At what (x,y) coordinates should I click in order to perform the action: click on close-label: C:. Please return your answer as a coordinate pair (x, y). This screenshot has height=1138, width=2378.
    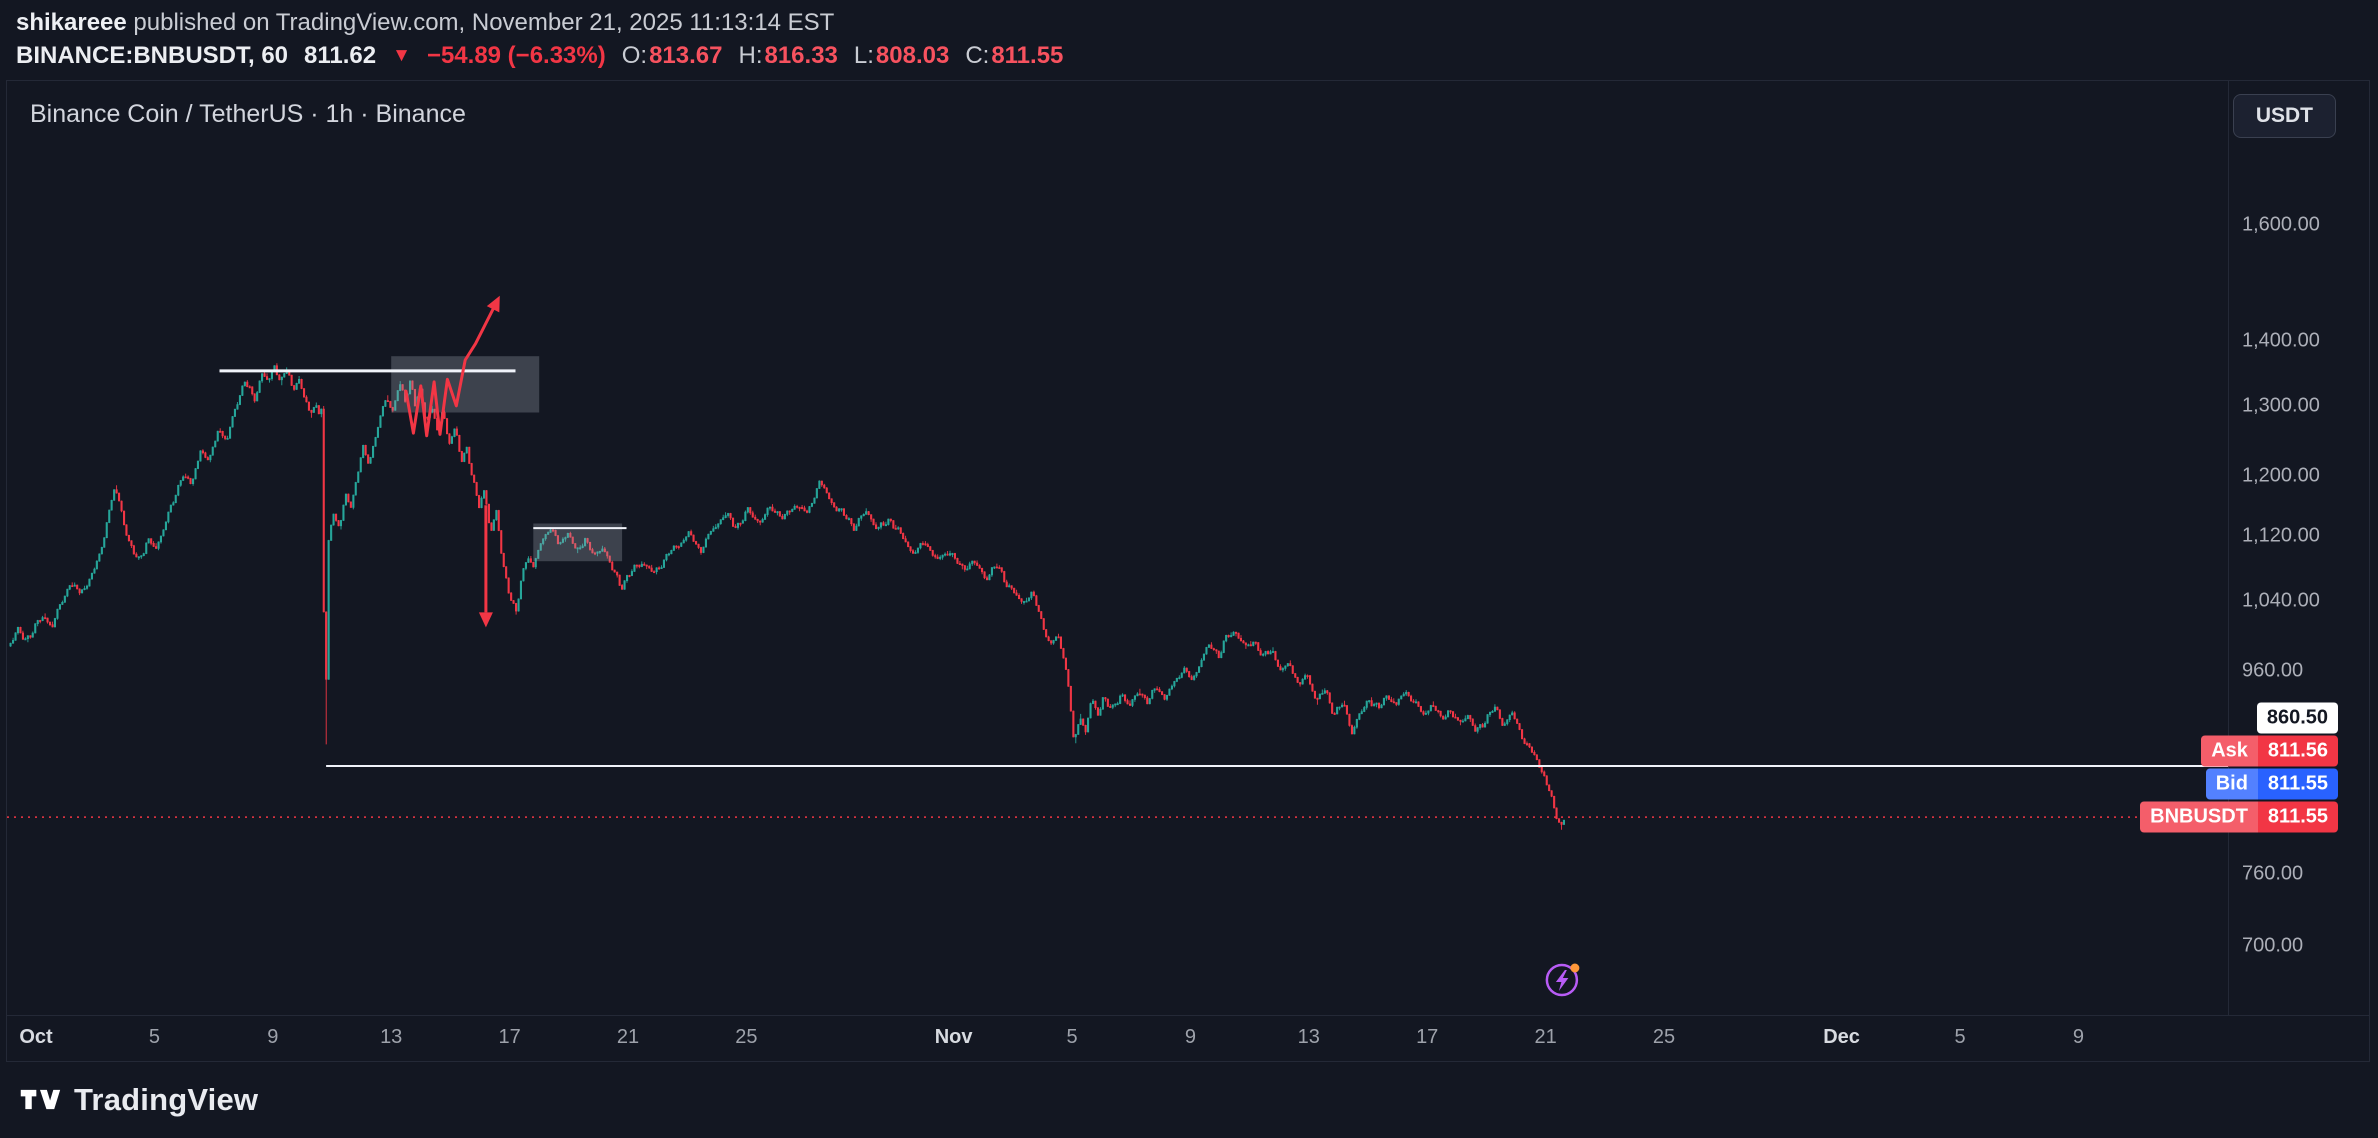
    Looking at the image, I should click on (977, 55).